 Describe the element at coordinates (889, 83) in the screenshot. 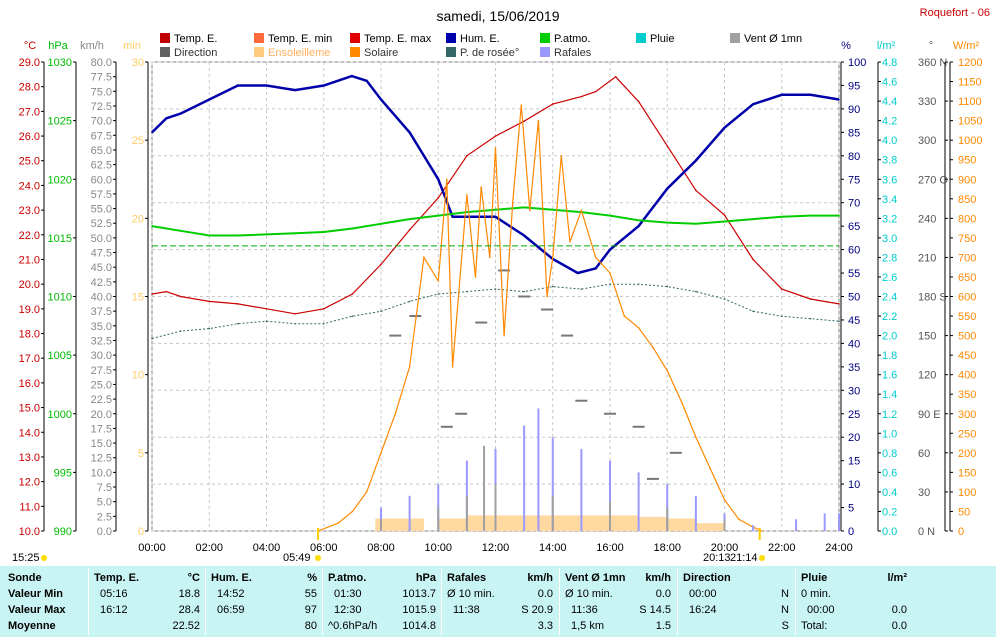

I see `rain-tick-label: 4.6` at that location.